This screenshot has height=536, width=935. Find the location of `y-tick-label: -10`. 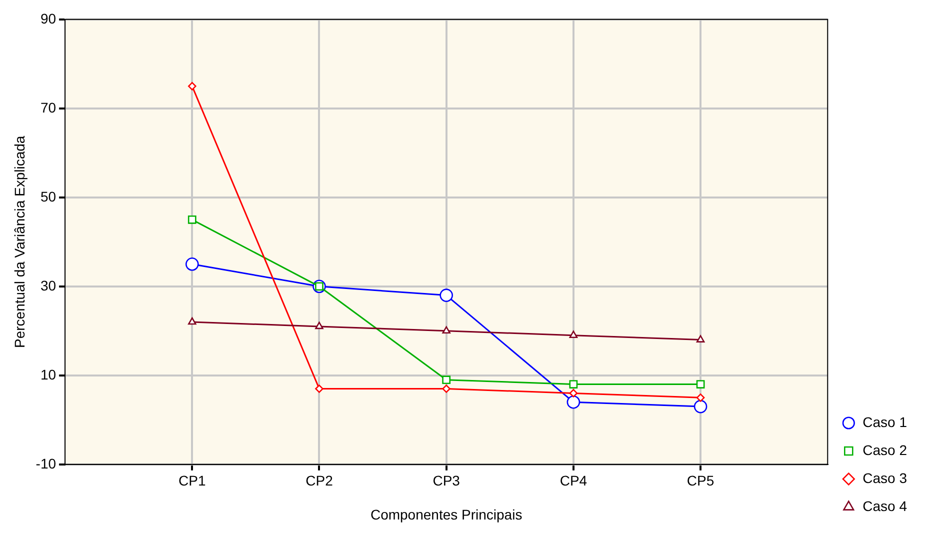

y-tick-label: -10 is located at coordinates (46, 463).